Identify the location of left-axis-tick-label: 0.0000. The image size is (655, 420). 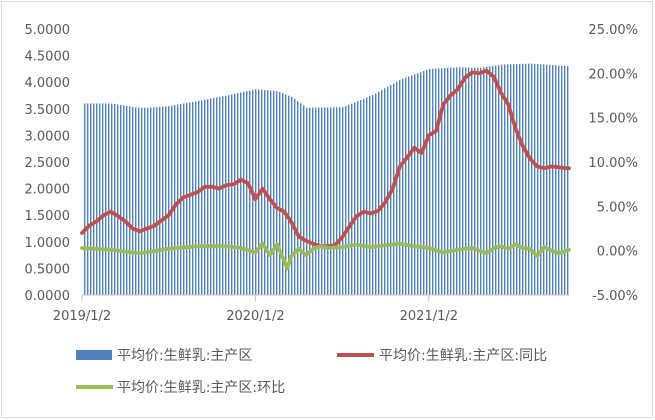
(48, 296).